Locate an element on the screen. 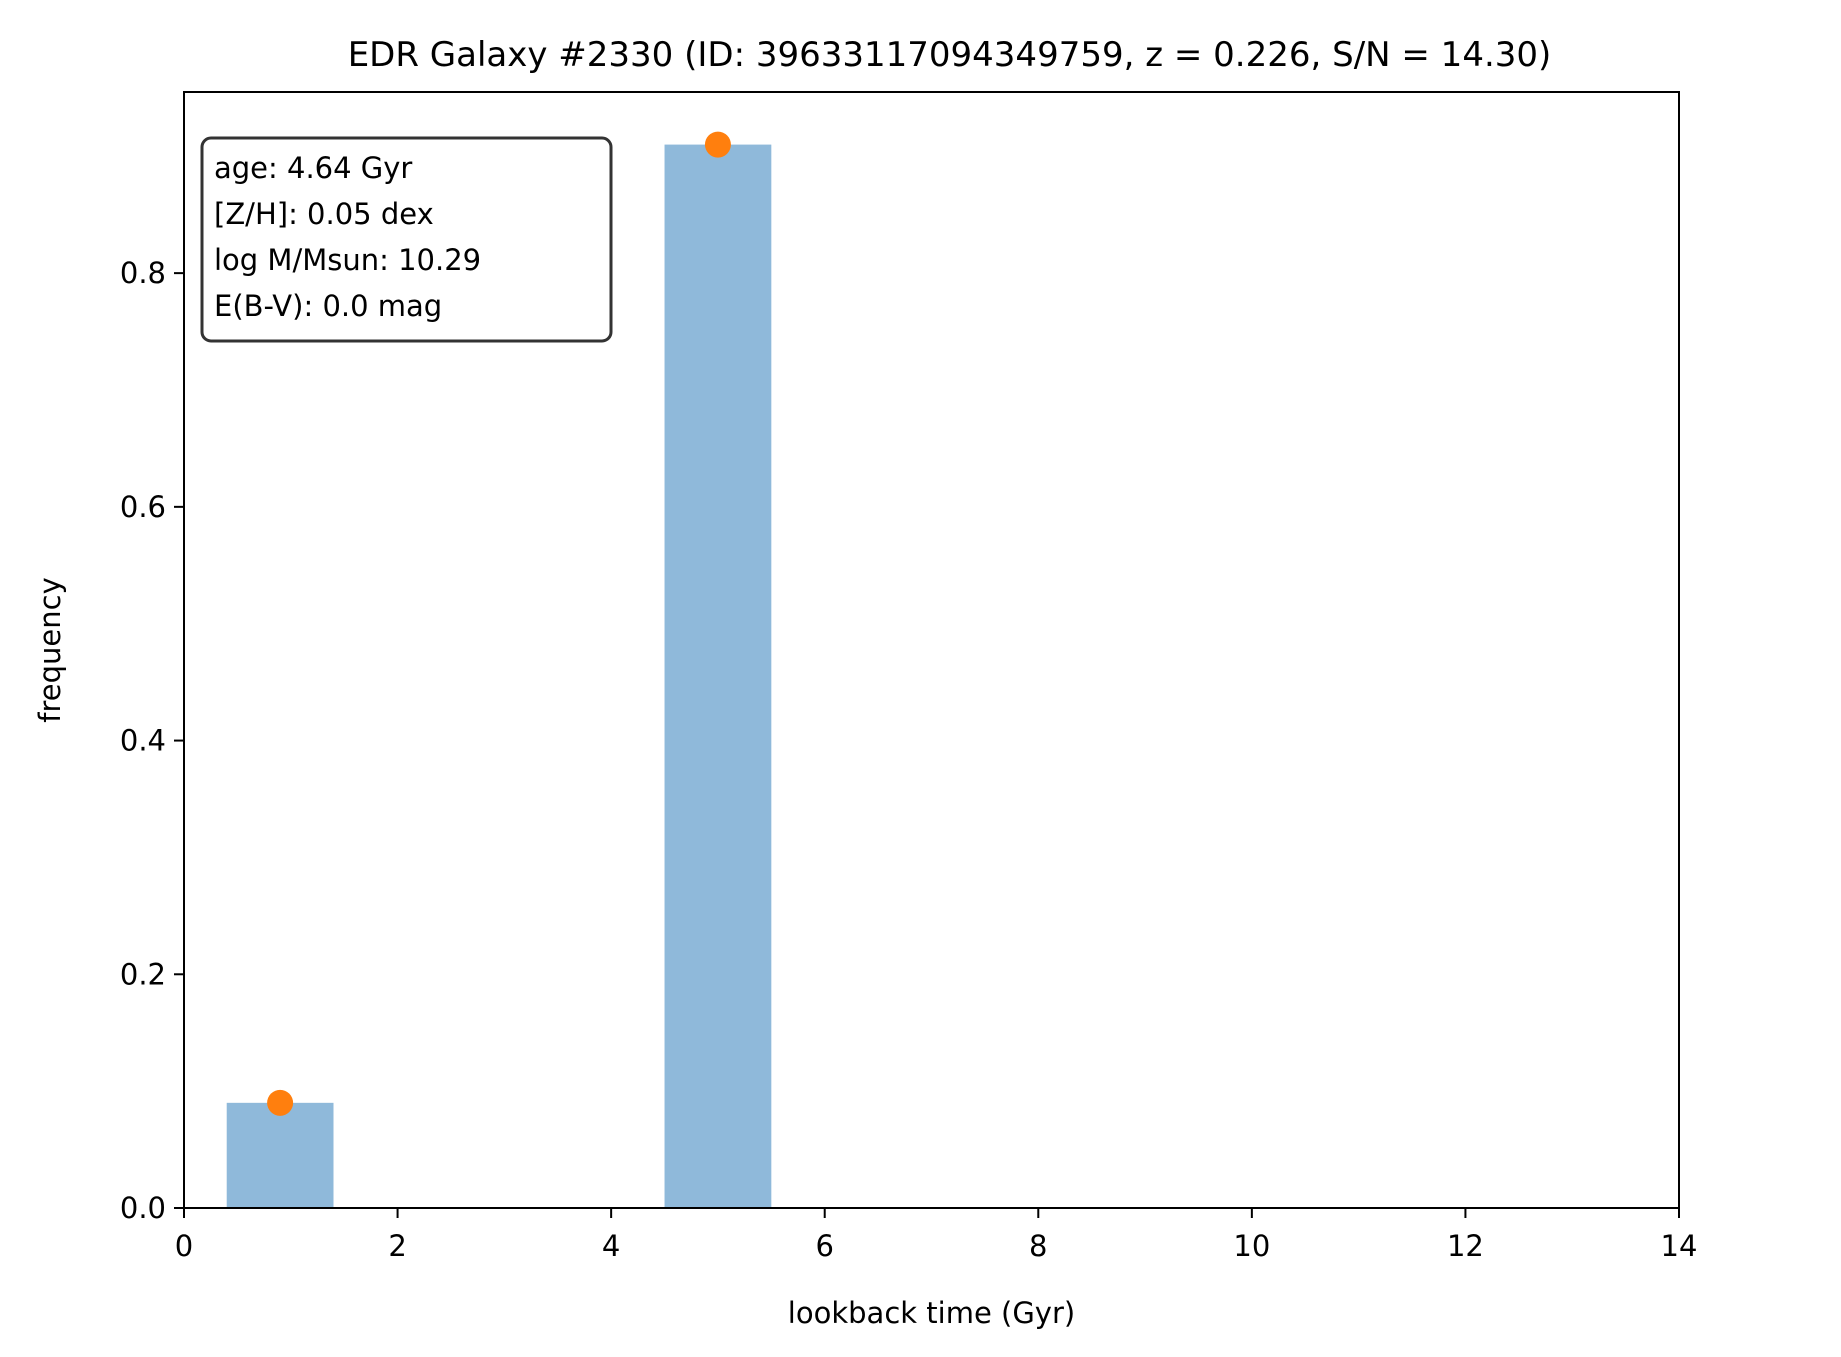 The width and height of the screenshot is (1841, 1357). x-axis: 0 2 4 6 8 10 12 14 is located at coordinates (936, 1235).